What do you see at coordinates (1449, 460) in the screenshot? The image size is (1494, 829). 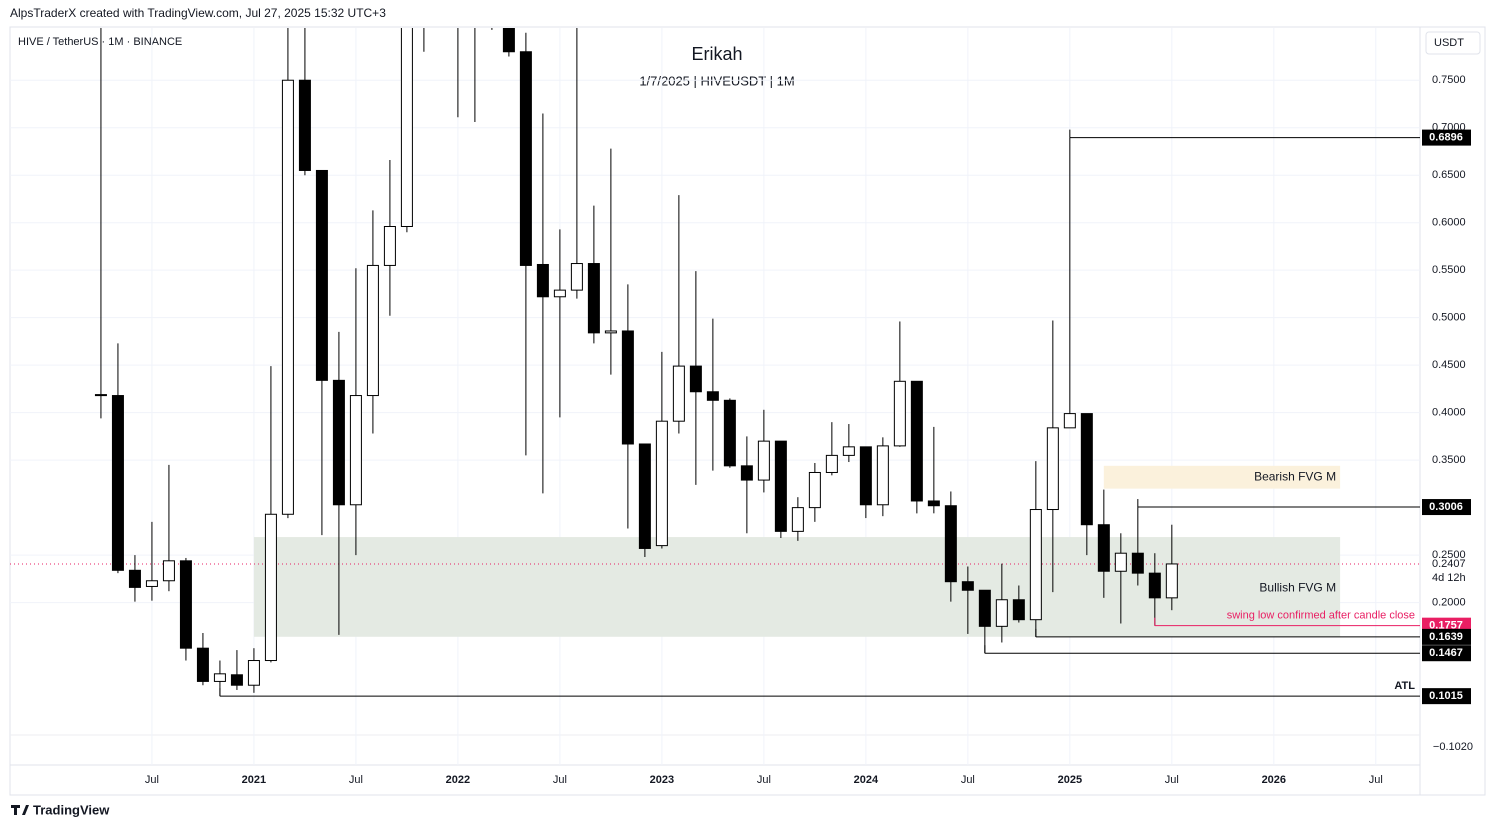 I see `y-tick-label: 0.3500` at bounding box center [1449, 460].